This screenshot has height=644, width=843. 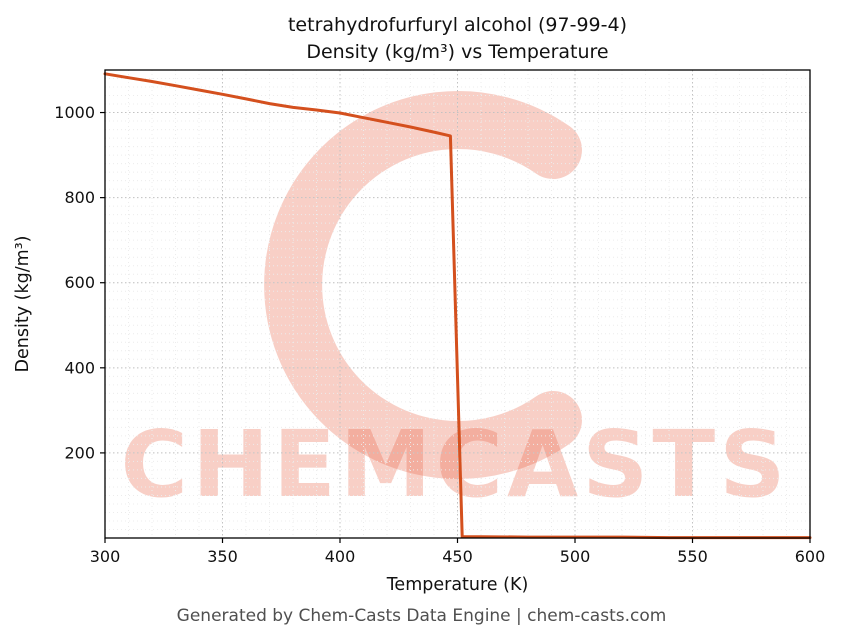 I want to click on svg-text: 550, so click(x=692, y=556).